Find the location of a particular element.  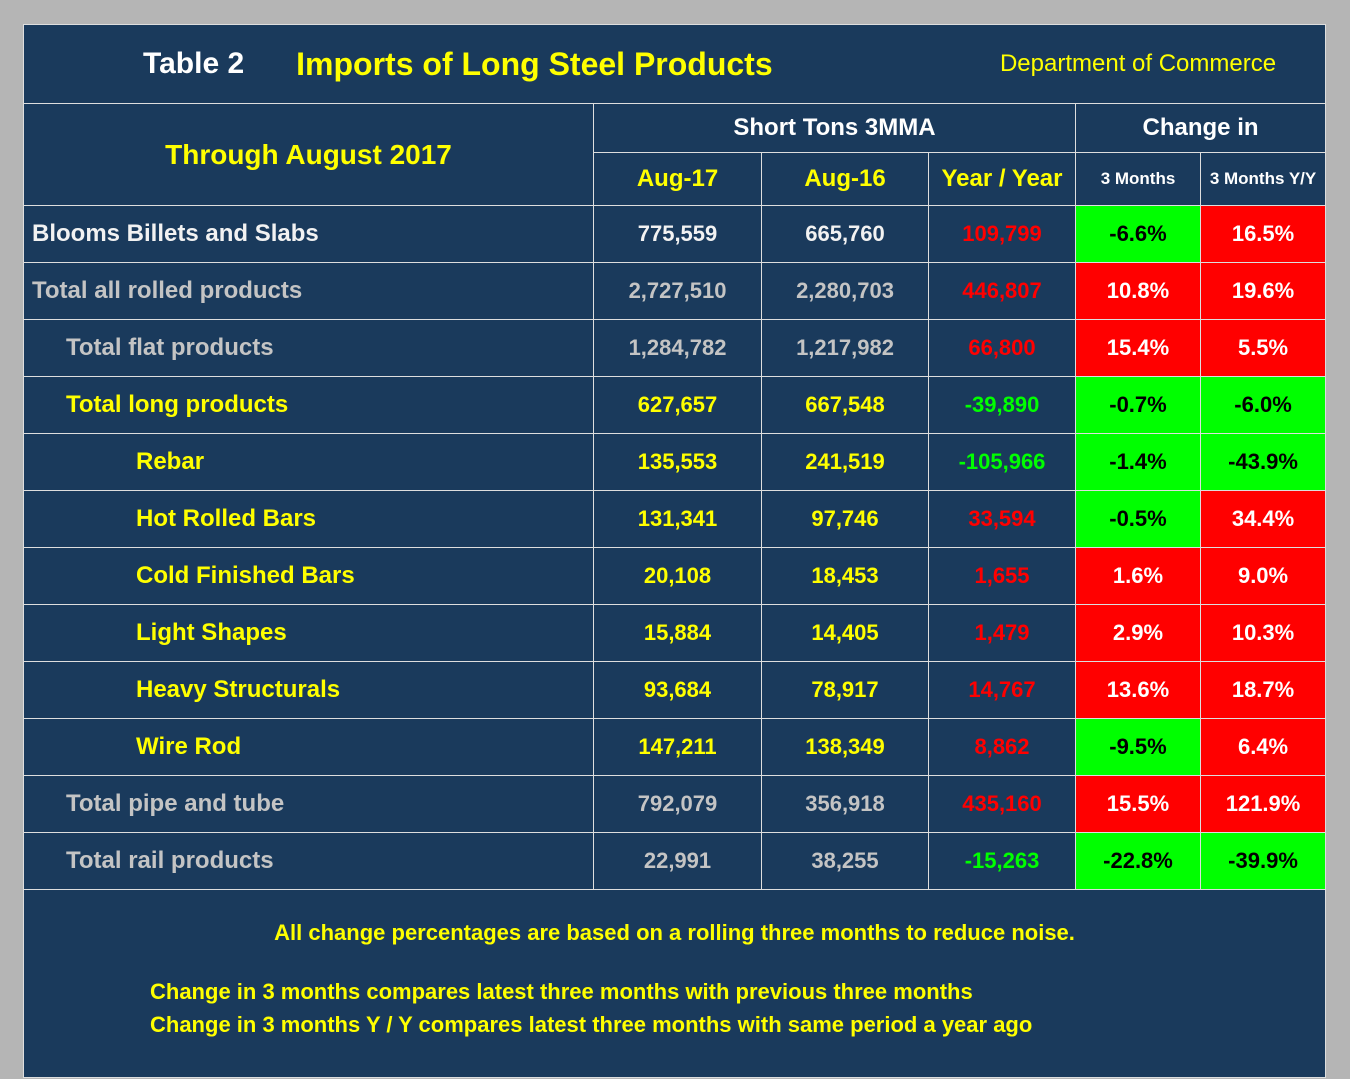

page-title: Imports of Long Steel Products is located at coordinates (534, 63).